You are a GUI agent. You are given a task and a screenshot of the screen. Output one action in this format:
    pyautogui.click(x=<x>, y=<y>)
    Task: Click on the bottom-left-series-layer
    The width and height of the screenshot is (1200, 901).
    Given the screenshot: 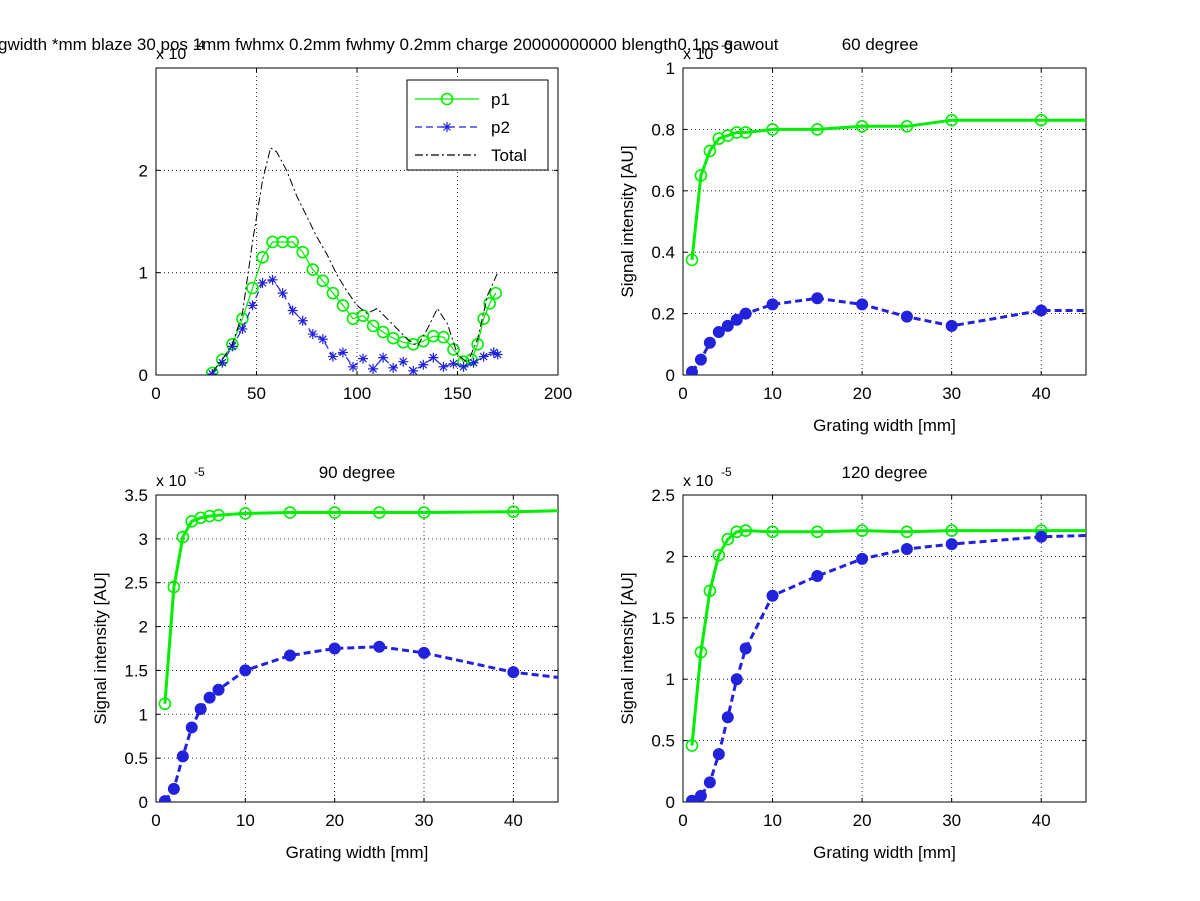 What is the action you would take?
    pyautogui.click(x=358, y=653)
    